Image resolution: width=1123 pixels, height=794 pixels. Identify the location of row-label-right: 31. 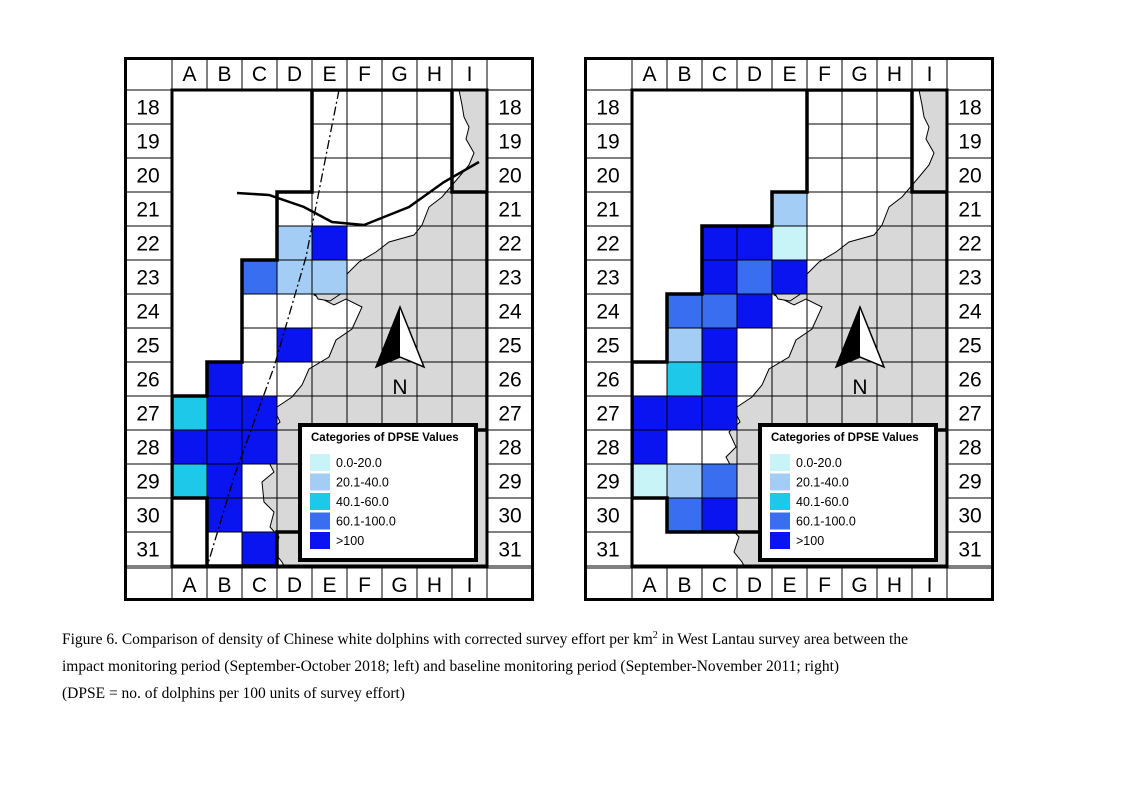
(509, 550).